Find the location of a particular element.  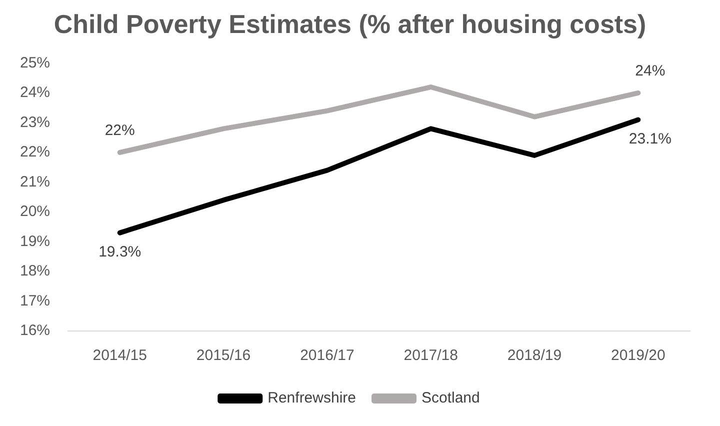

y-tick-label: 22% is located at coordinates (35, 152).